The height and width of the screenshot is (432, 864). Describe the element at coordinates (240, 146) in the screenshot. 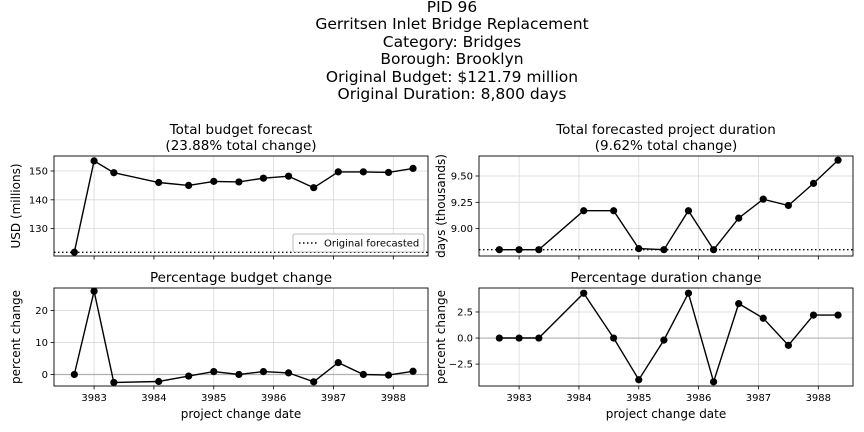

I see `budget-forecast-subtitle: (23.88% total change)` at that location.